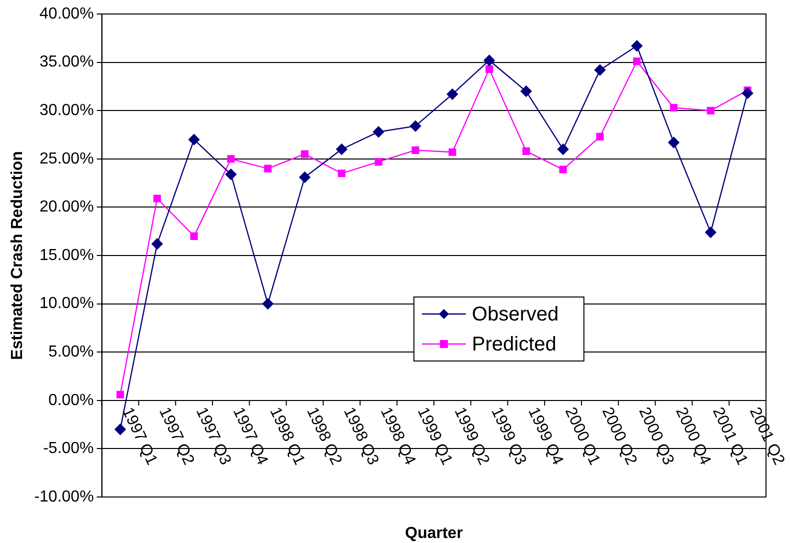 The image size is (790, 543). Describe the element at coordinates (434, 533) in the screenshot. I see `x-axis-title: Quarter` at that location.